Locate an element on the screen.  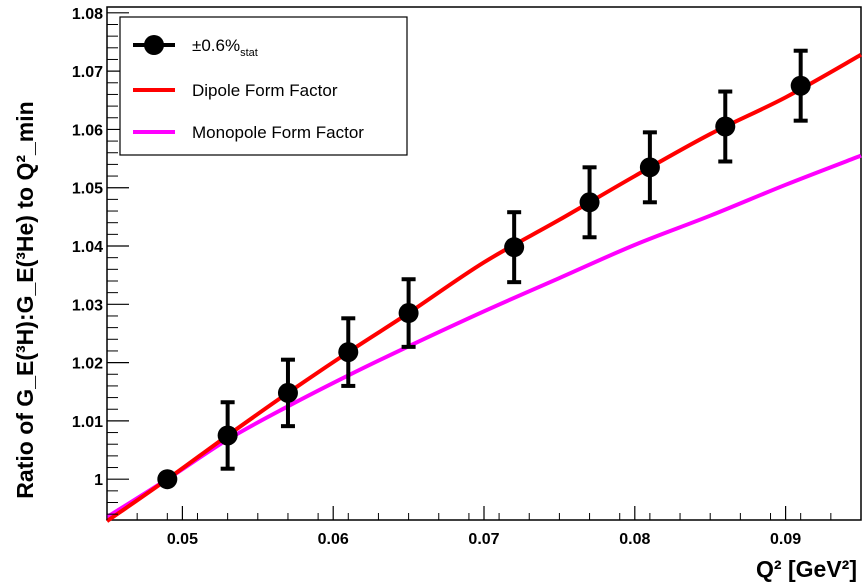
y-tick-label: 1.07 is located at coordinates (87, 72).